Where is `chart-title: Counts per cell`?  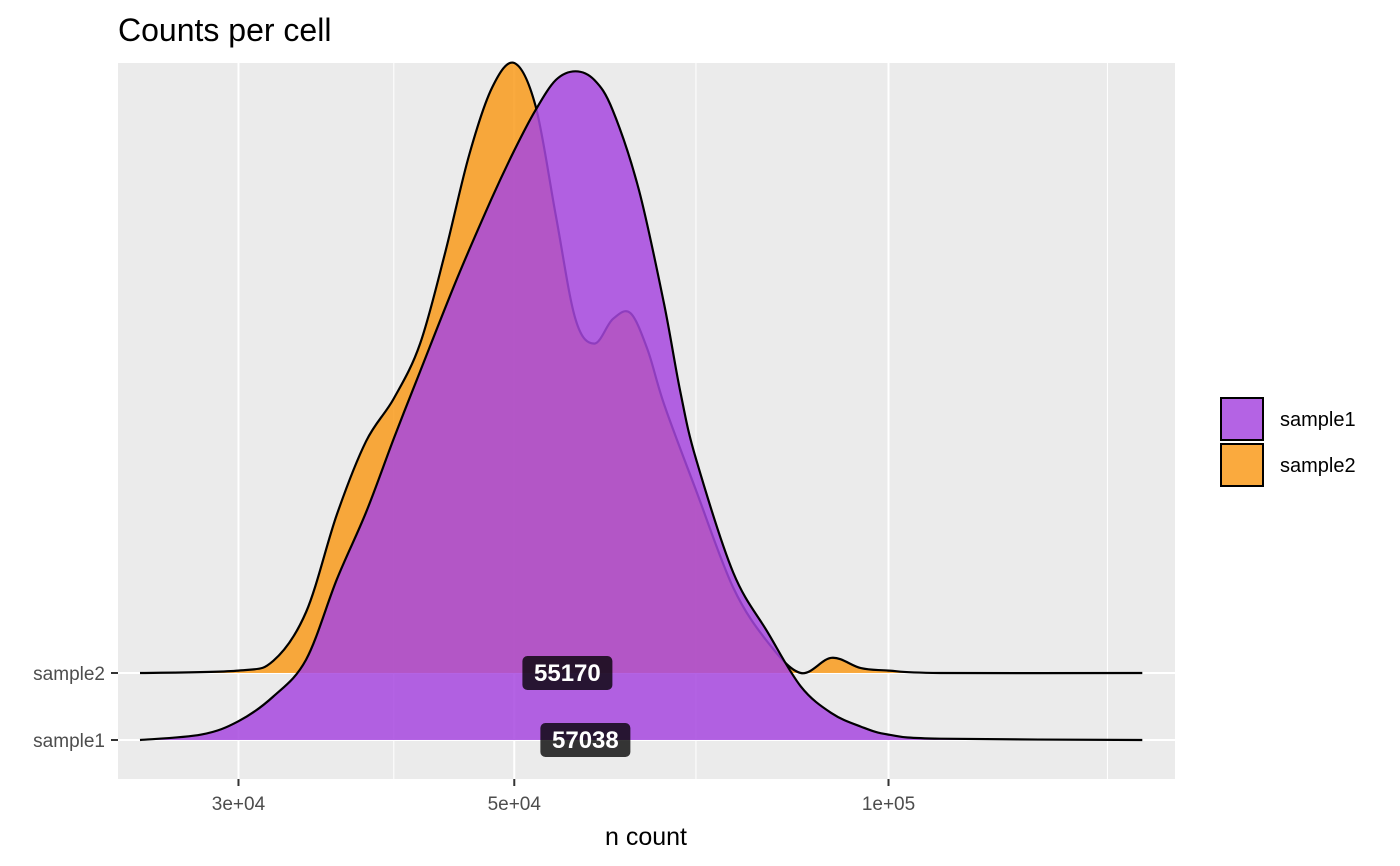 chart-title: Counts per cell is located at coordinates (224, 30).